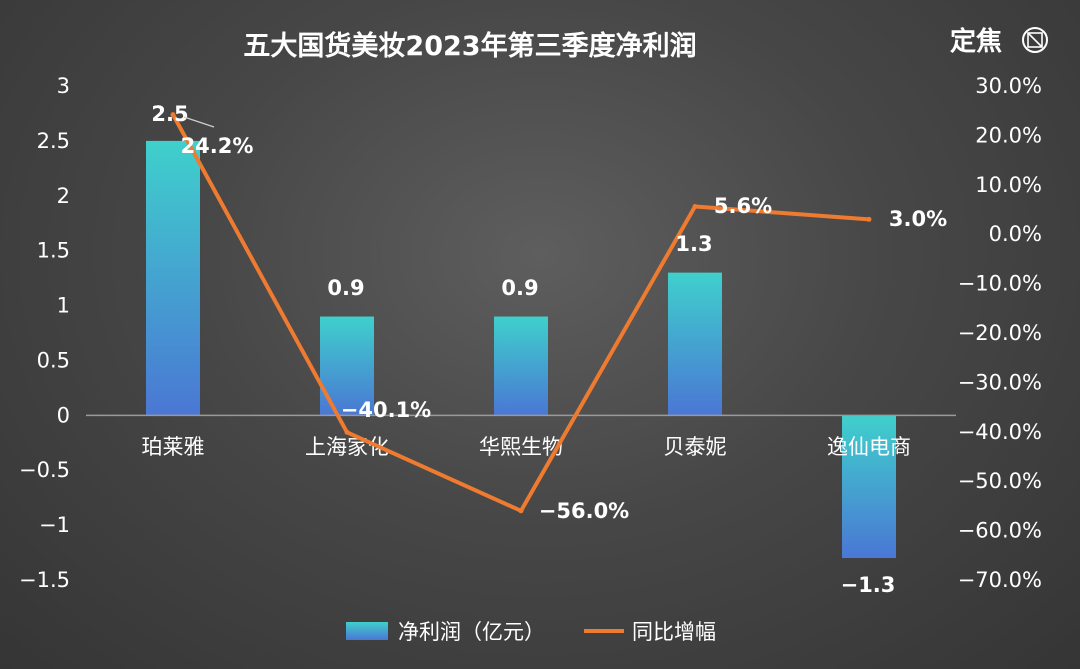 This screenshot has height=669, width=1080. I want to click on left-tick-label: 0, so click(63, 415).